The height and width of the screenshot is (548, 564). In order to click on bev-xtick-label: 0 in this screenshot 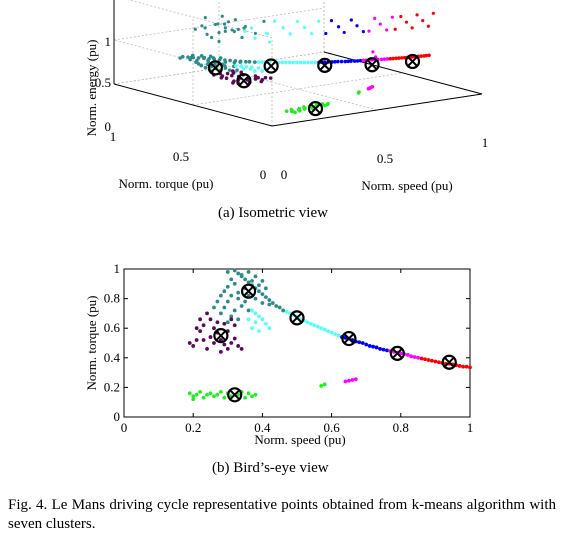, I will do `click(124, 427)`.